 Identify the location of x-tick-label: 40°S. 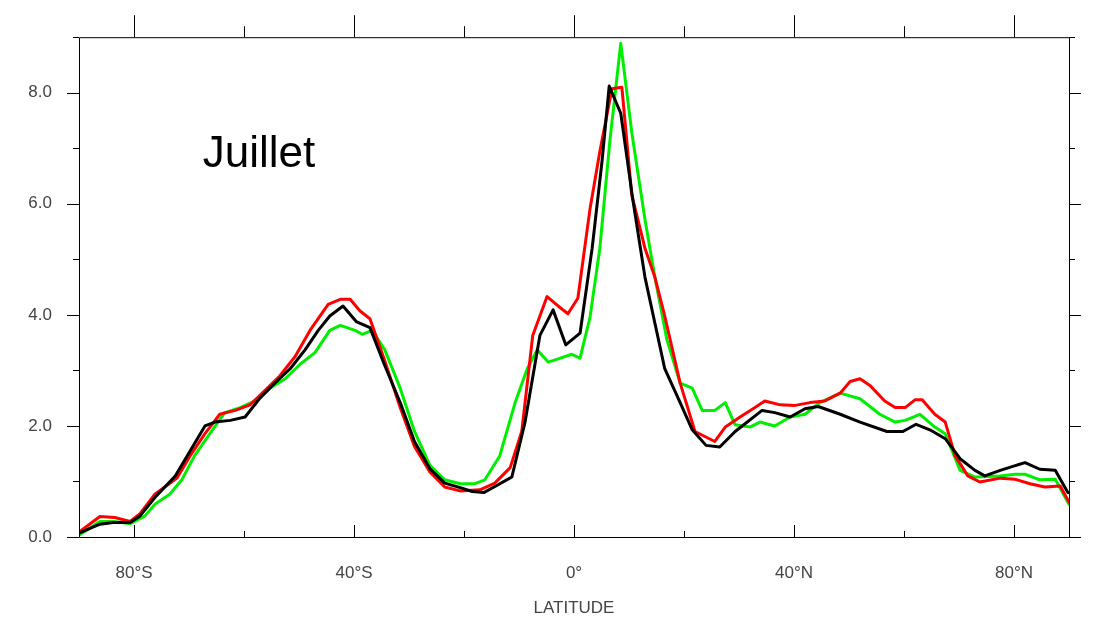
(354, 572).